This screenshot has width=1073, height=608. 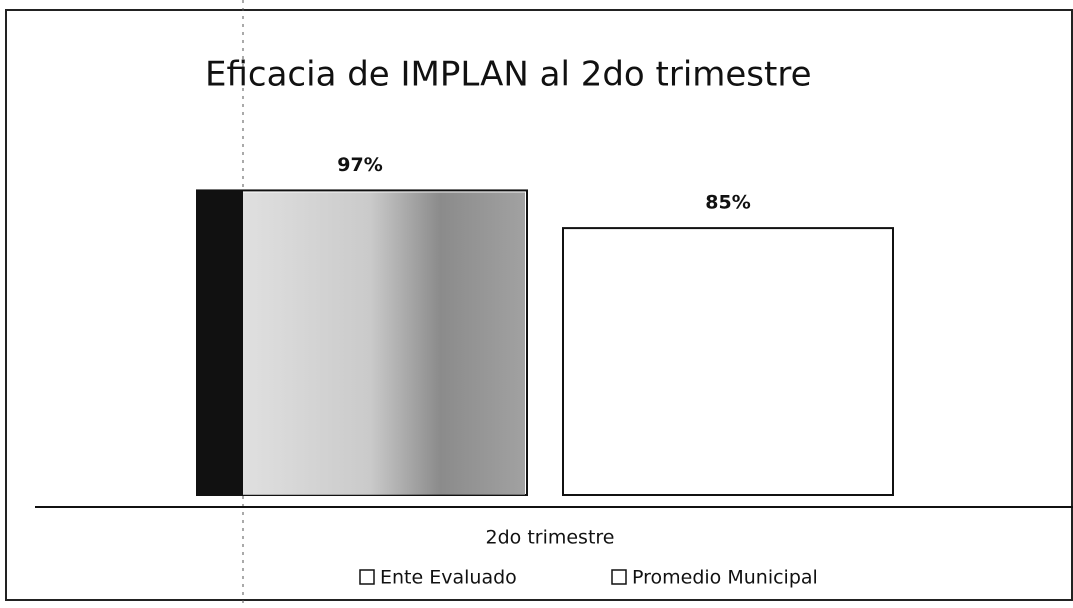 I want to click on legend-label: Ente Evaluado, so click(x=448, y=578).